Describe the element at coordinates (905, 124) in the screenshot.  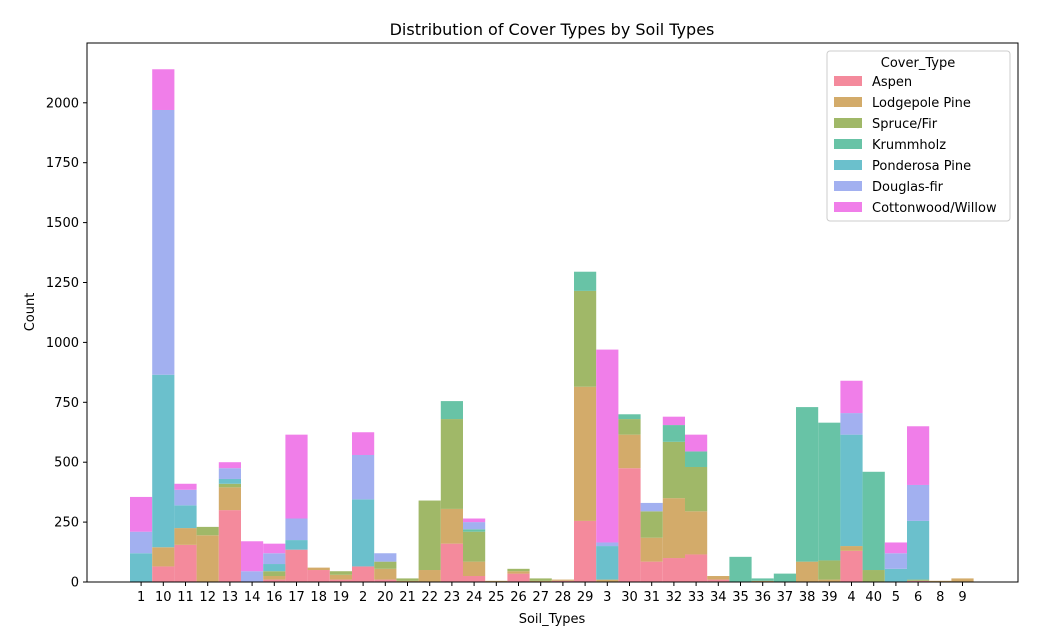
I see `legend-label: Spruce/Fir` at that location.